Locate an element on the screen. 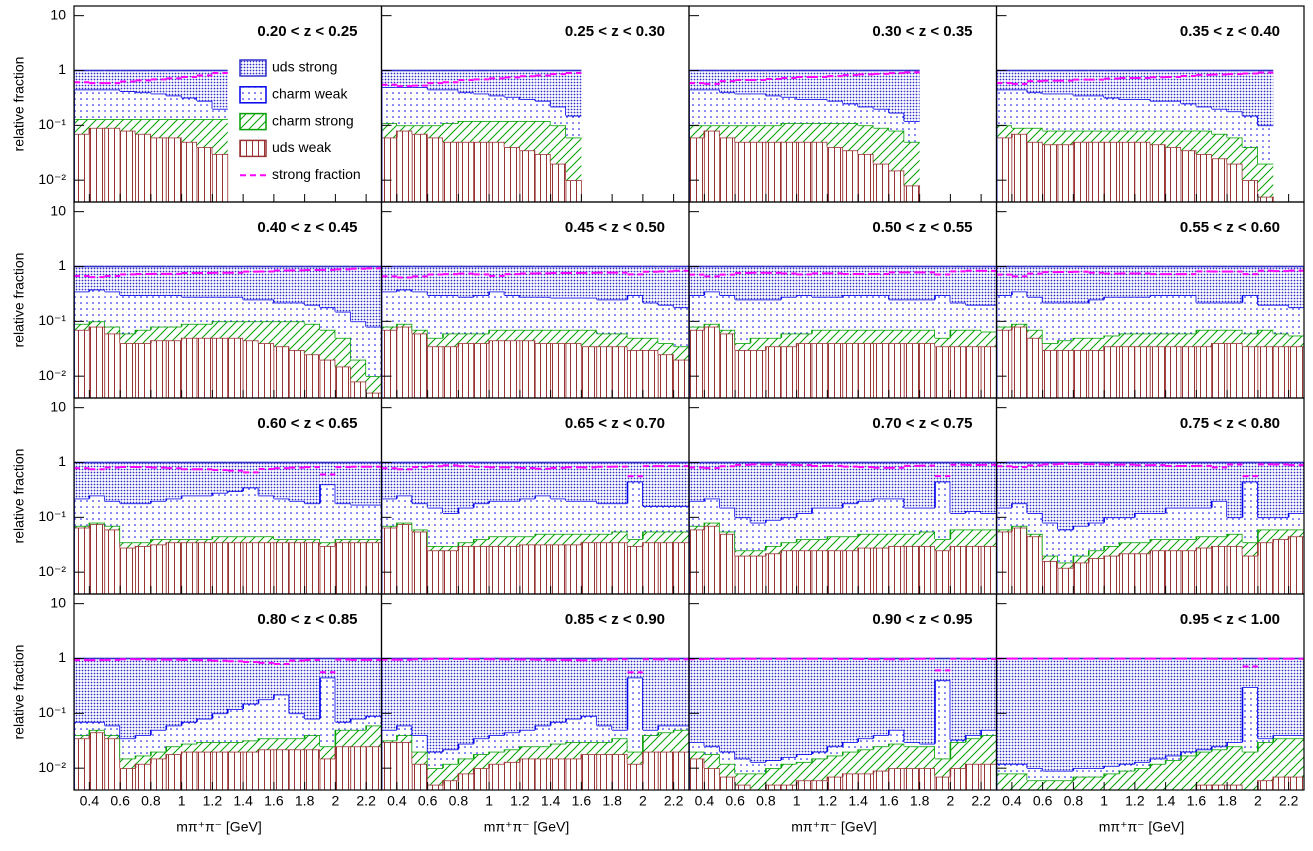 The width and height of the screenshot is (1313, 851). panel is located at coordinates (1135, 135).